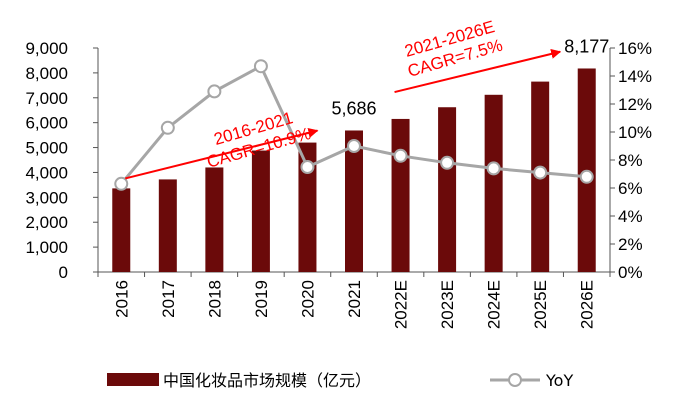 Image resolution: width=686 pixels, height=401 pixels. I want to click on x-axis-category-label: 2018, so click(214, 299).